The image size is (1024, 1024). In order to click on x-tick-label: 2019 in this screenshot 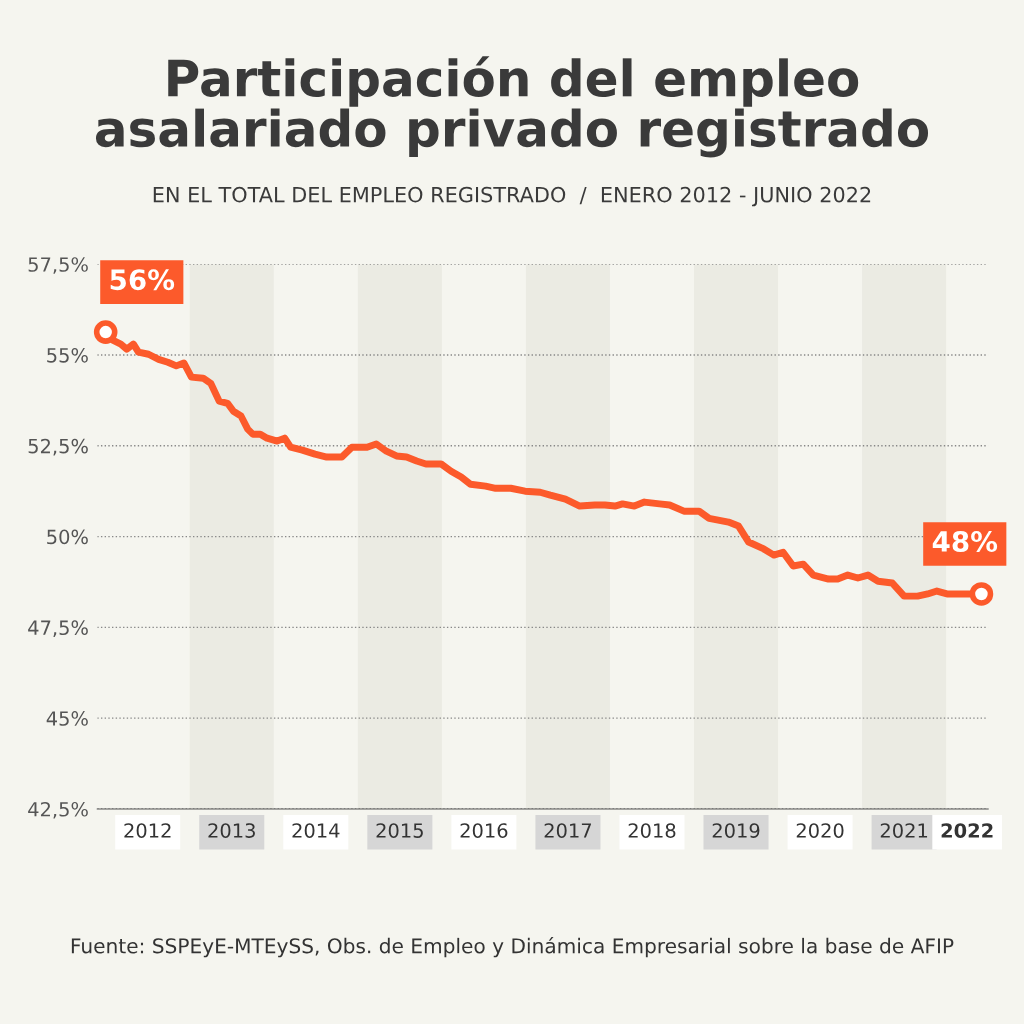, I will do `click(736, 830)`.